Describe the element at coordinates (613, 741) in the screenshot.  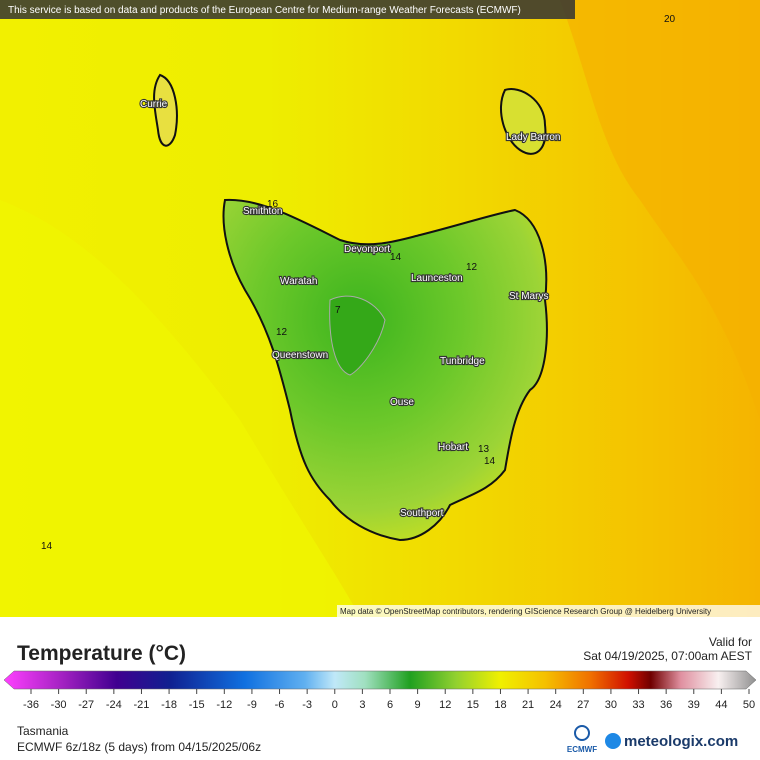
I see `brand-icon` at that location.